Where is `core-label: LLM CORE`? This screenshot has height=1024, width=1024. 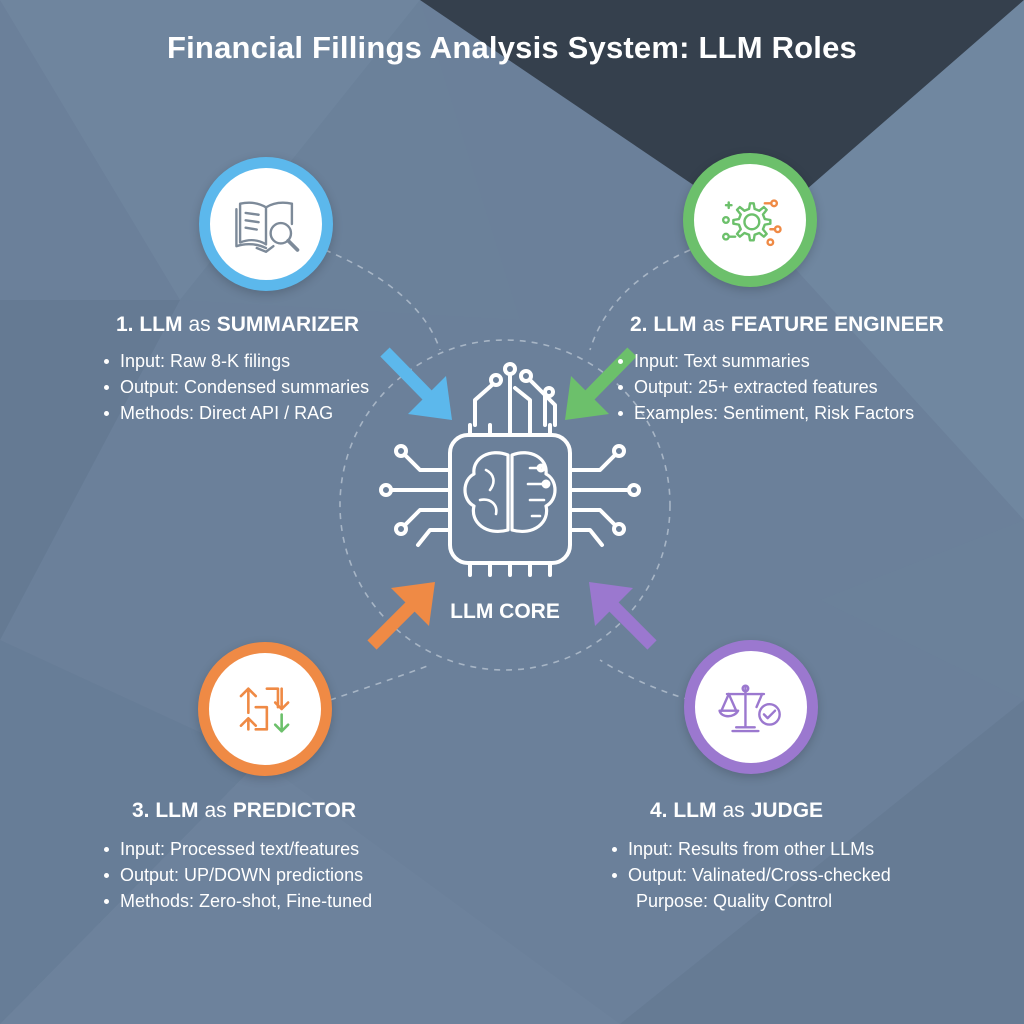
core-label: LLM CORE is located at coordinates (505, 611).